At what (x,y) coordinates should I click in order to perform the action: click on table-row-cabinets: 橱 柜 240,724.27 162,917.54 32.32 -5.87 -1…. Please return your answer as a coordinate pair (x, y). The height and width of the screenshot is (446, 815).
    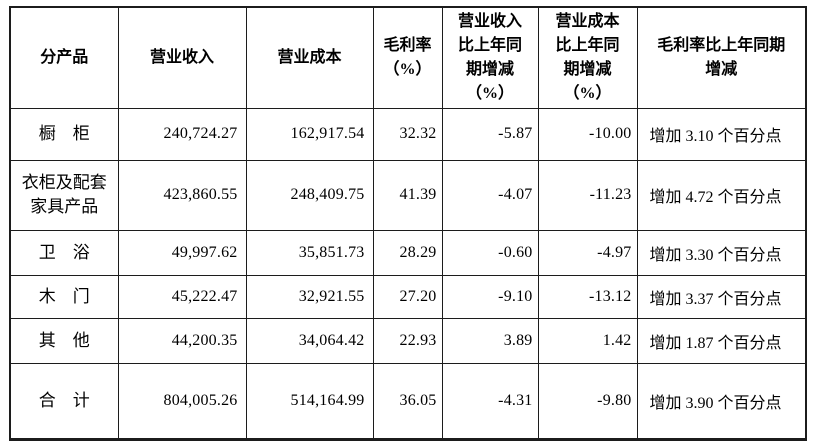
    Looking at the image, I should click on (408, 134).